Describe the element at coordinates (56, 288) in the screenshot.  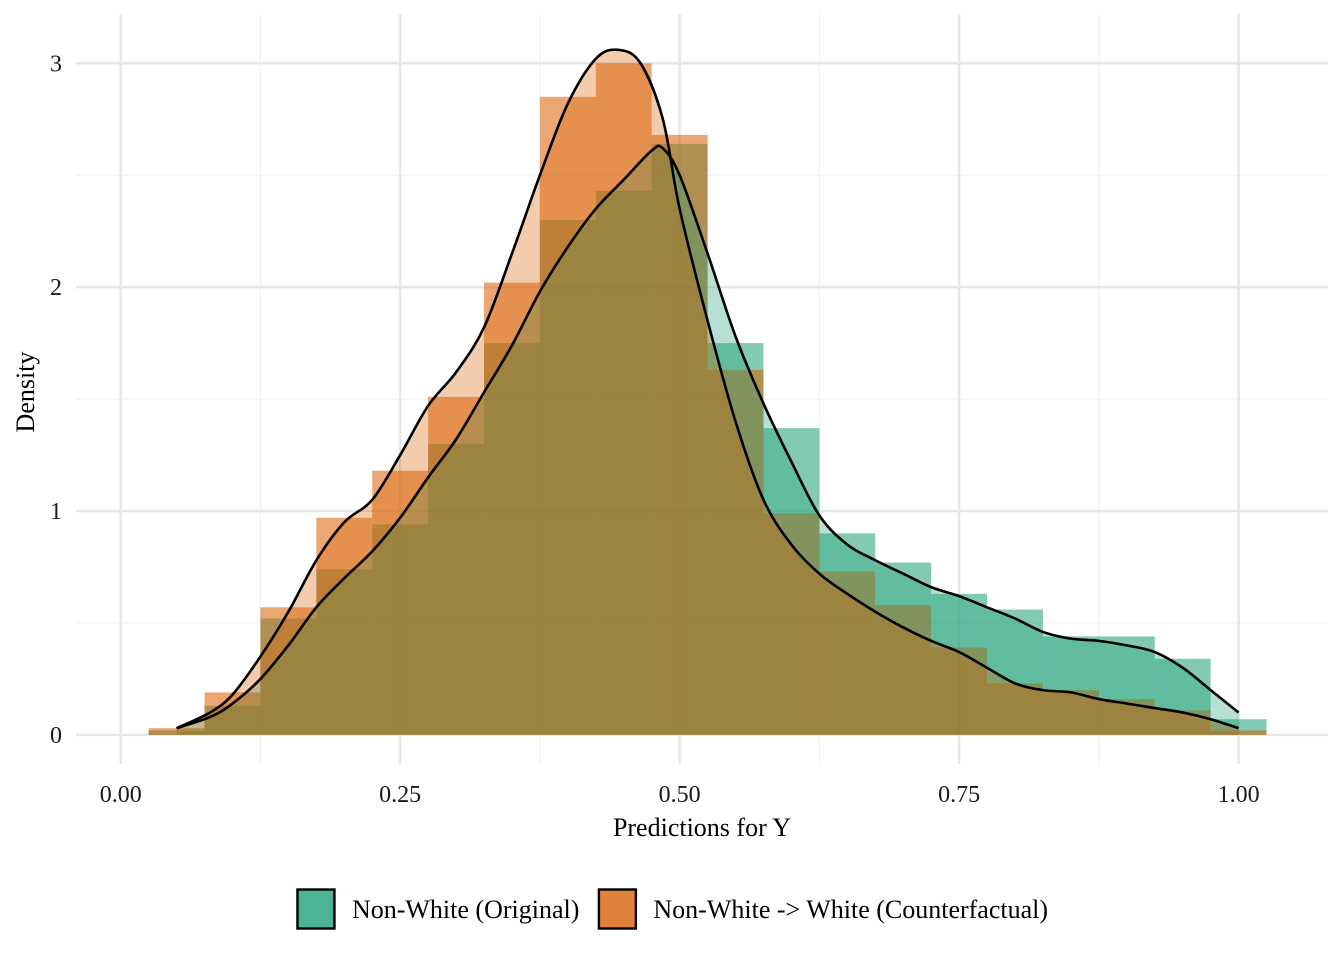
I see `y-tick-label: 2` at that location.